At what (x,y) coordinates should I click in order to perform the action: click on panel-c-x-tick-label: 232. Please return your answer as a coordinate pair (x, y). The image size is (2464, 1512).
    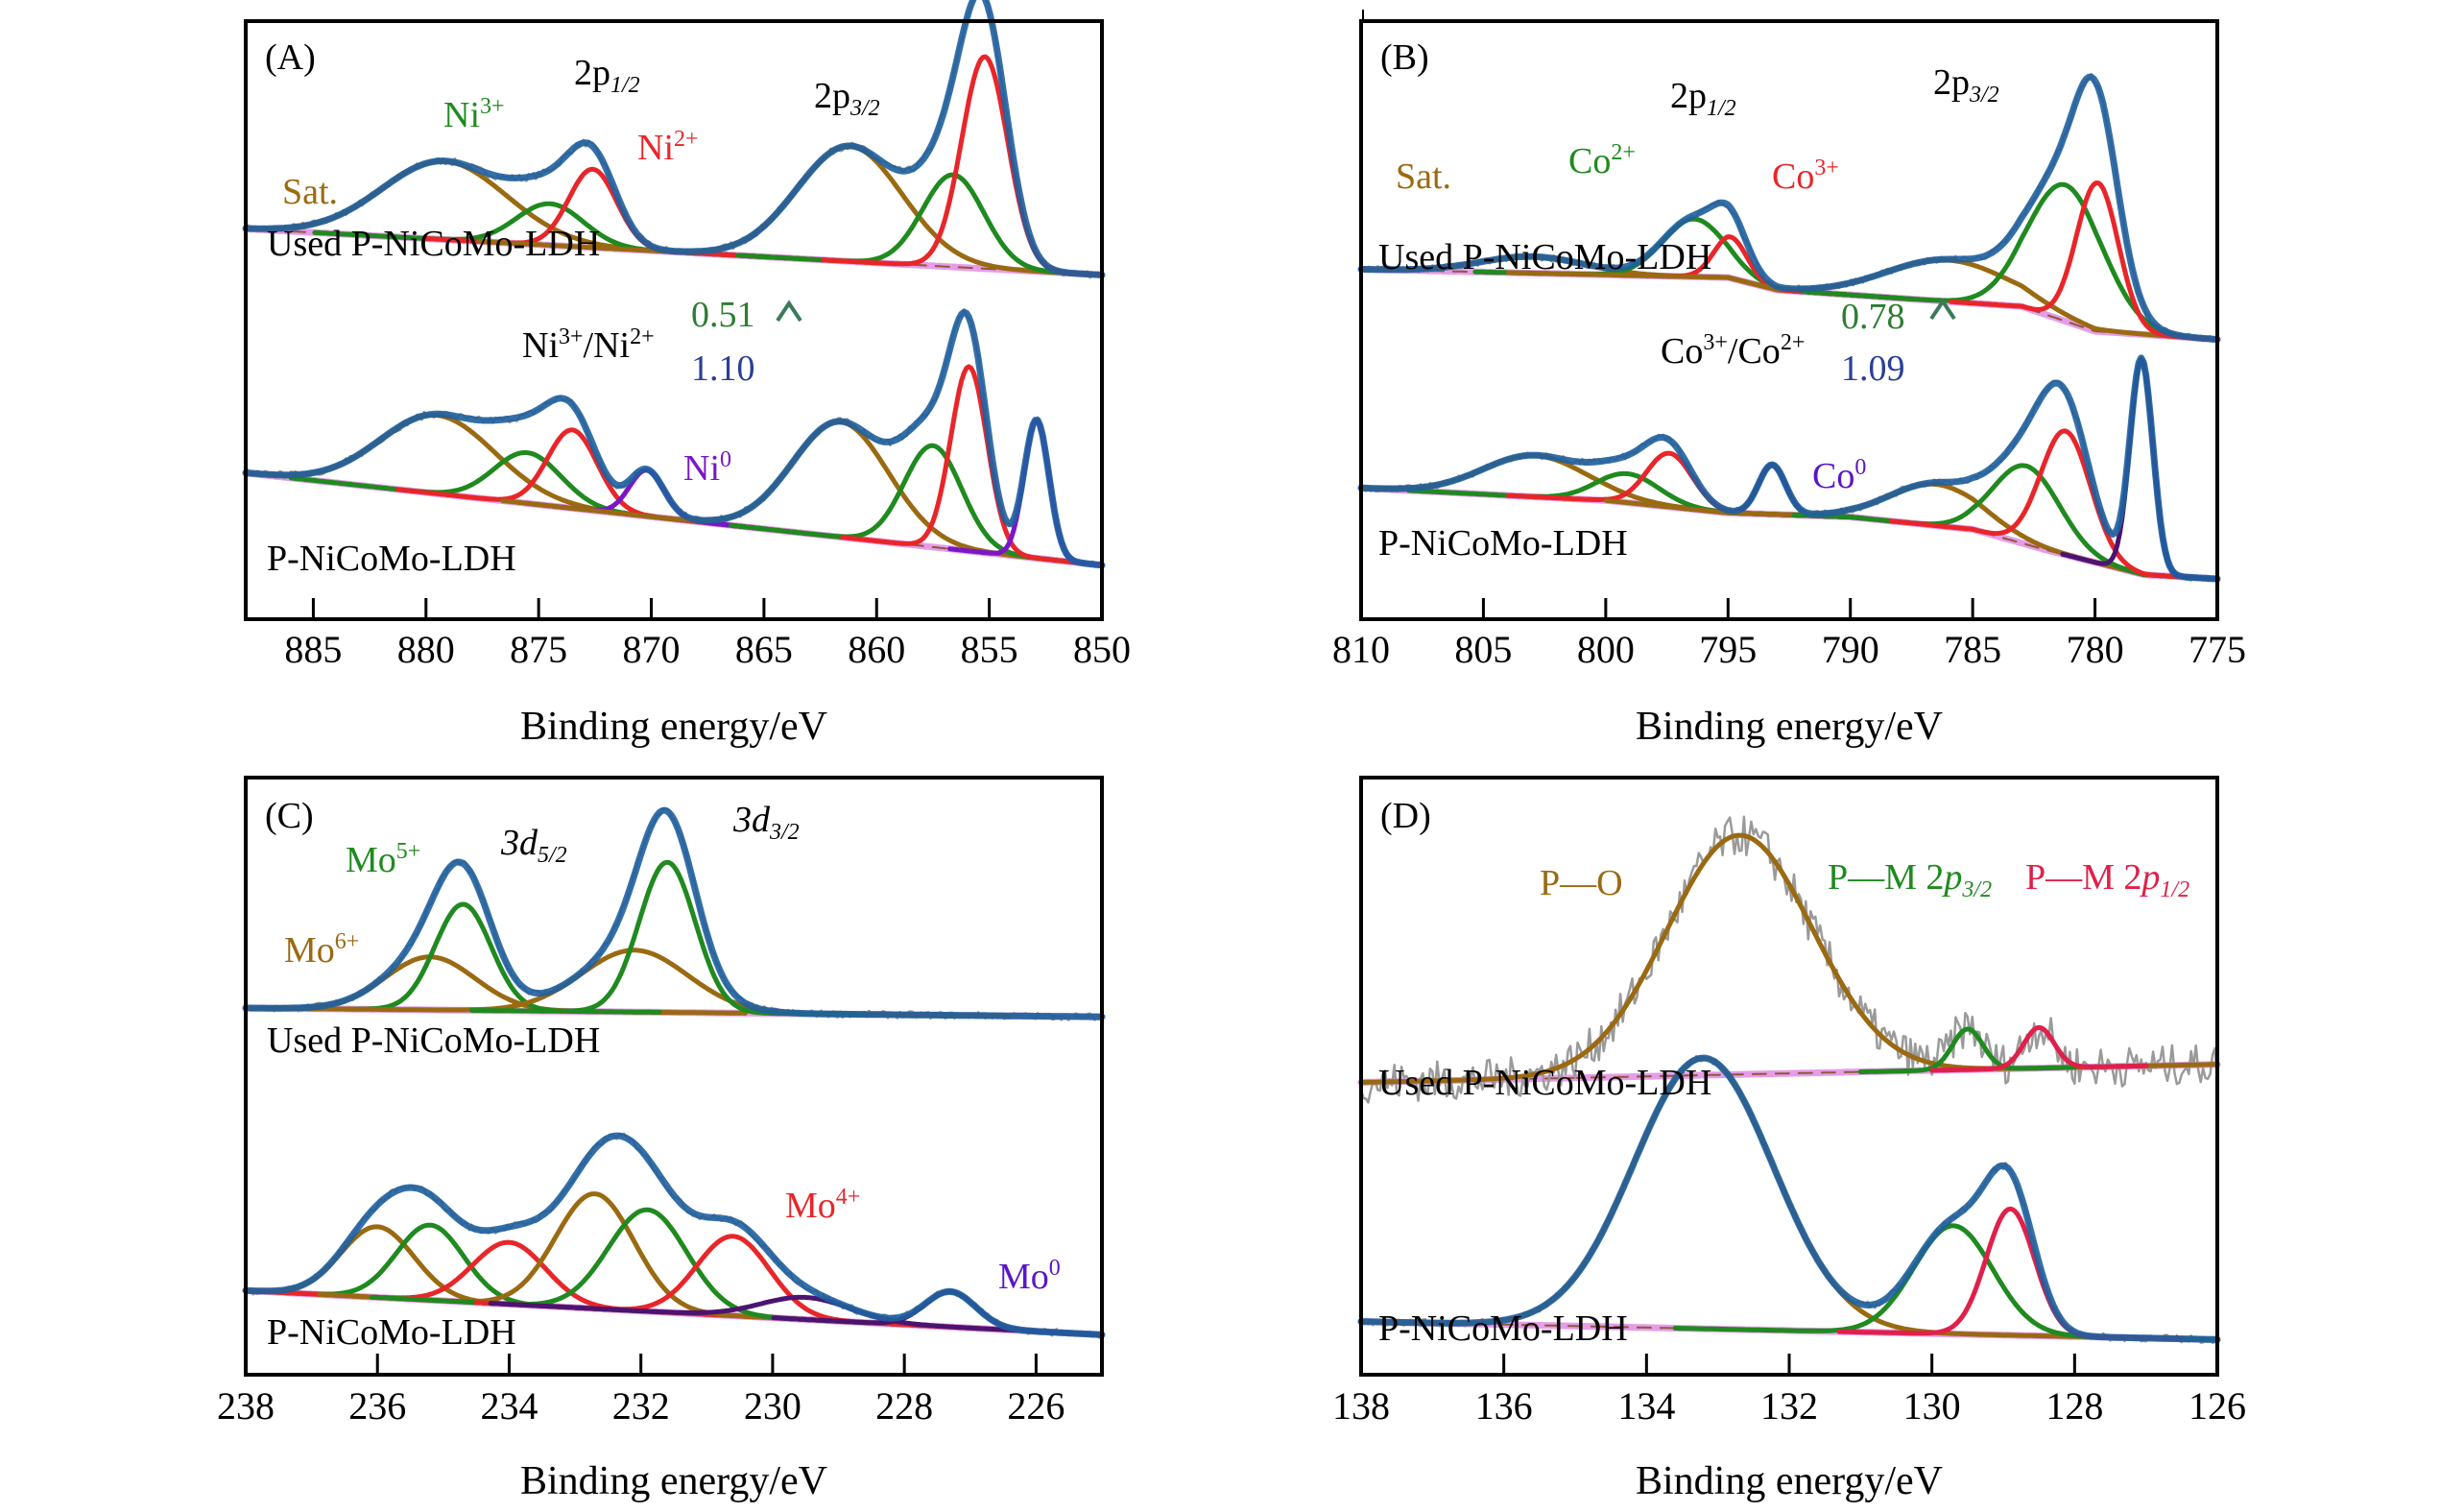
    Looking at the image, I should click on (641, 1406).